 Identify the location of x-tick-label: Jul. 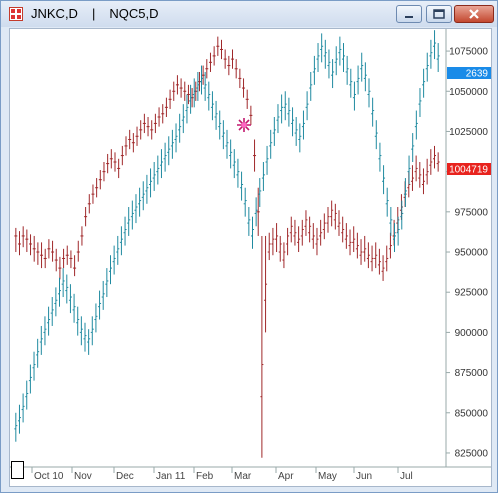
(406, 476).